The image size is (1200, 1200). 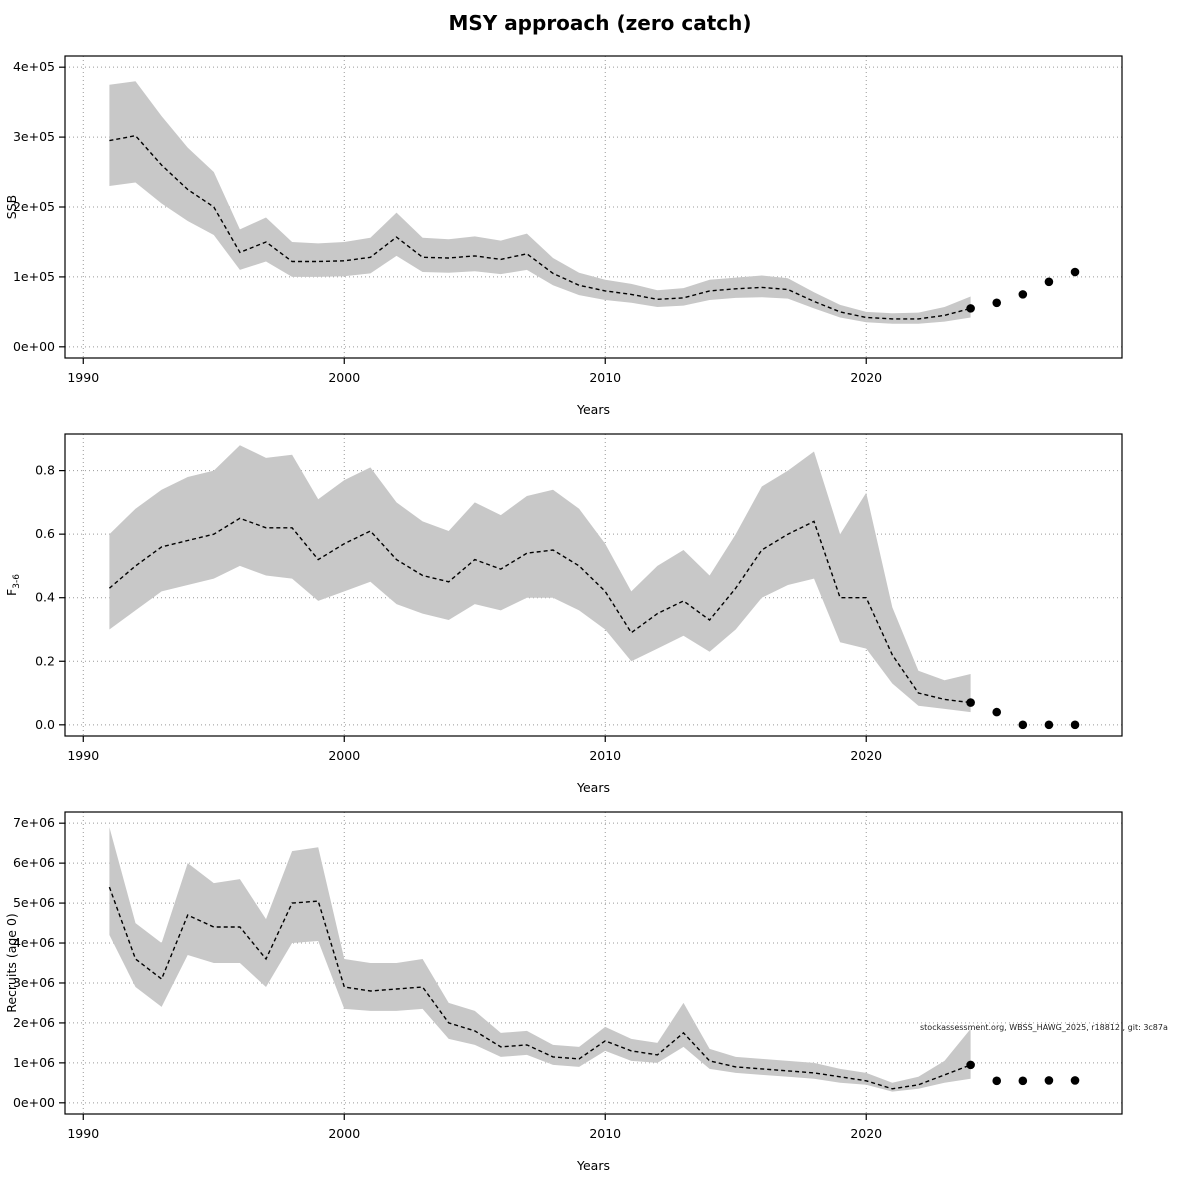 What do you see at coordinates (13, 585) in the screenshot?
I see `y-axis-title: F3-6` at bounding box center [13, 585].